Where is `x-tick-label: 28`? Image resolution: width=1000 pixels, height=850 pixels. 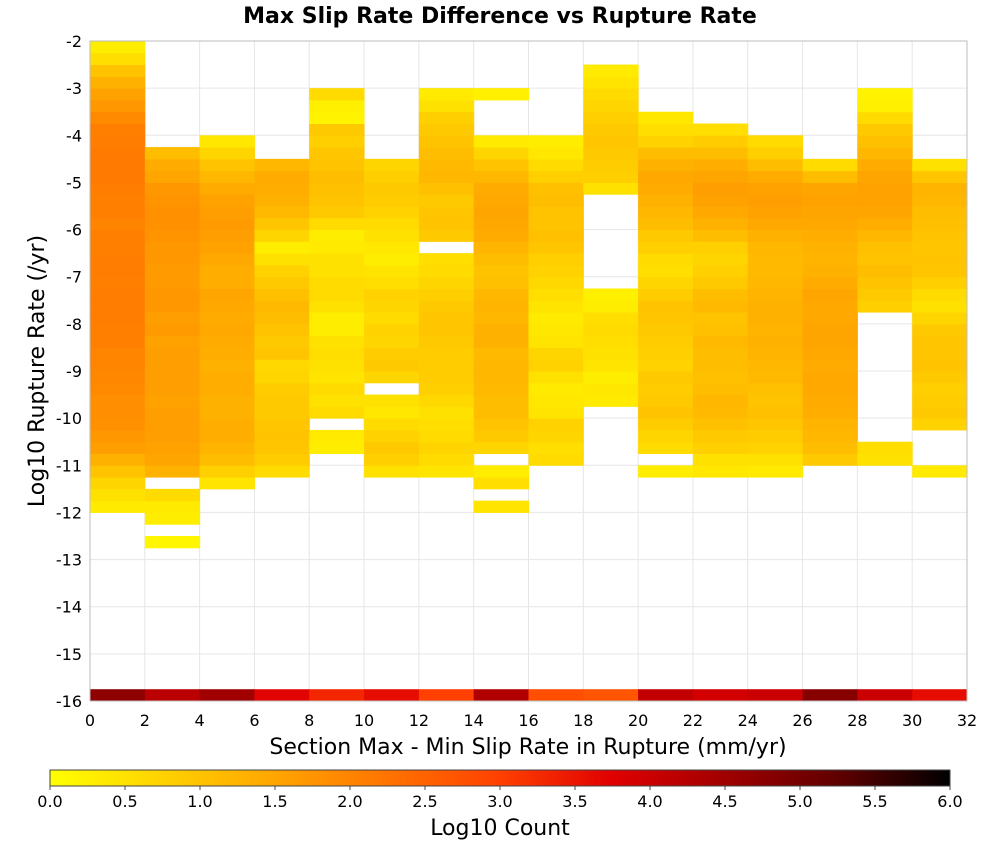 x-tick-label: 28 is located at coordinates (857, 720).